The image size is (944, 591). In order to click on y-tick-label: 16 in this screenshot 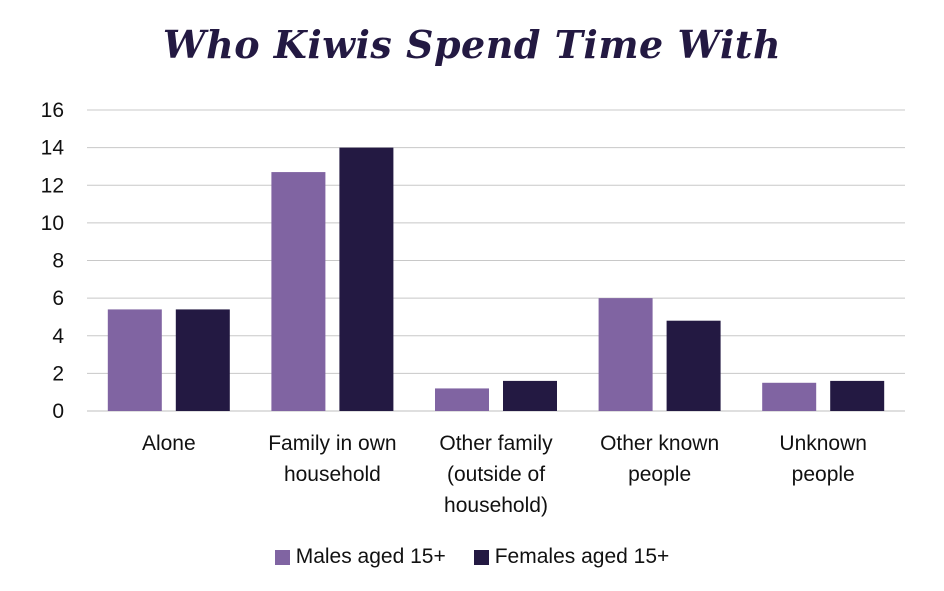, I will do `click(52, 110)`.